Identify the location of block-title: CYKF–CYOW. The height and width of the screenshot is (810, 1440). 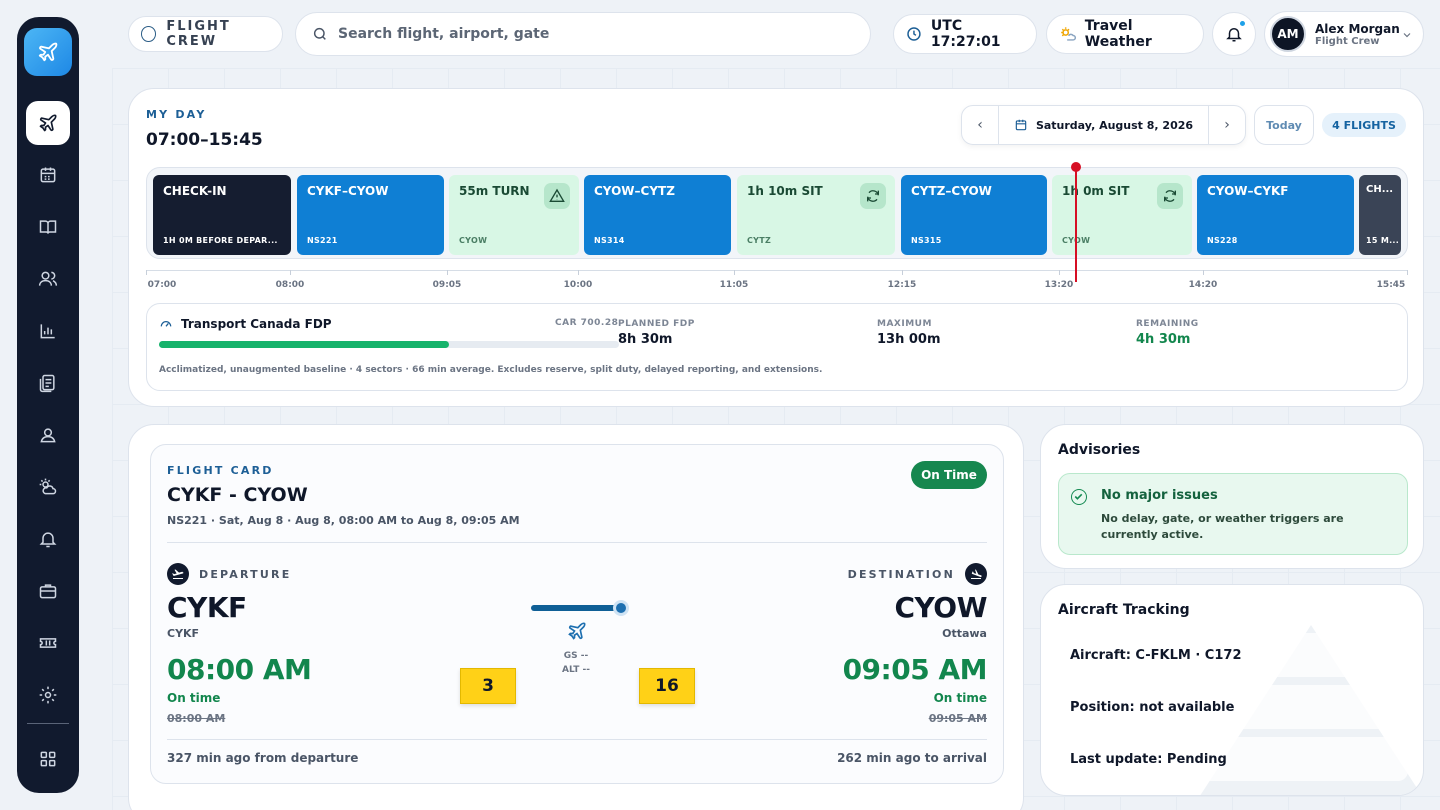
(348, 191).